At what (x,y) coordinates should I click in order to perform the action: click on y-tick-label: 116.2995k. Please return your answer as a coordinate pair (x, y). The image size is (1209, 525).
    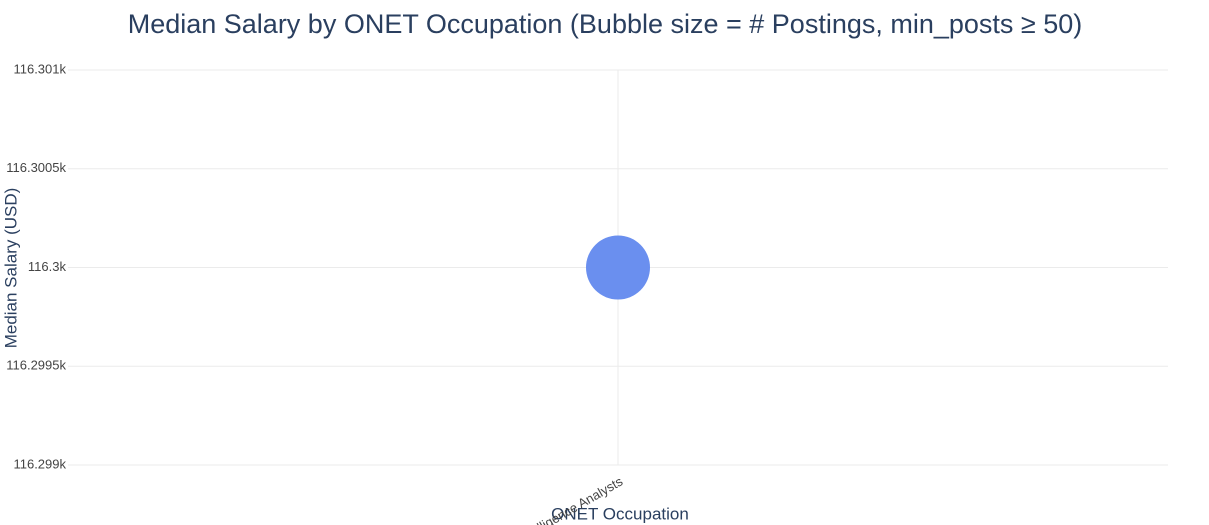
    Looking at the image, I should click on (36, 365).